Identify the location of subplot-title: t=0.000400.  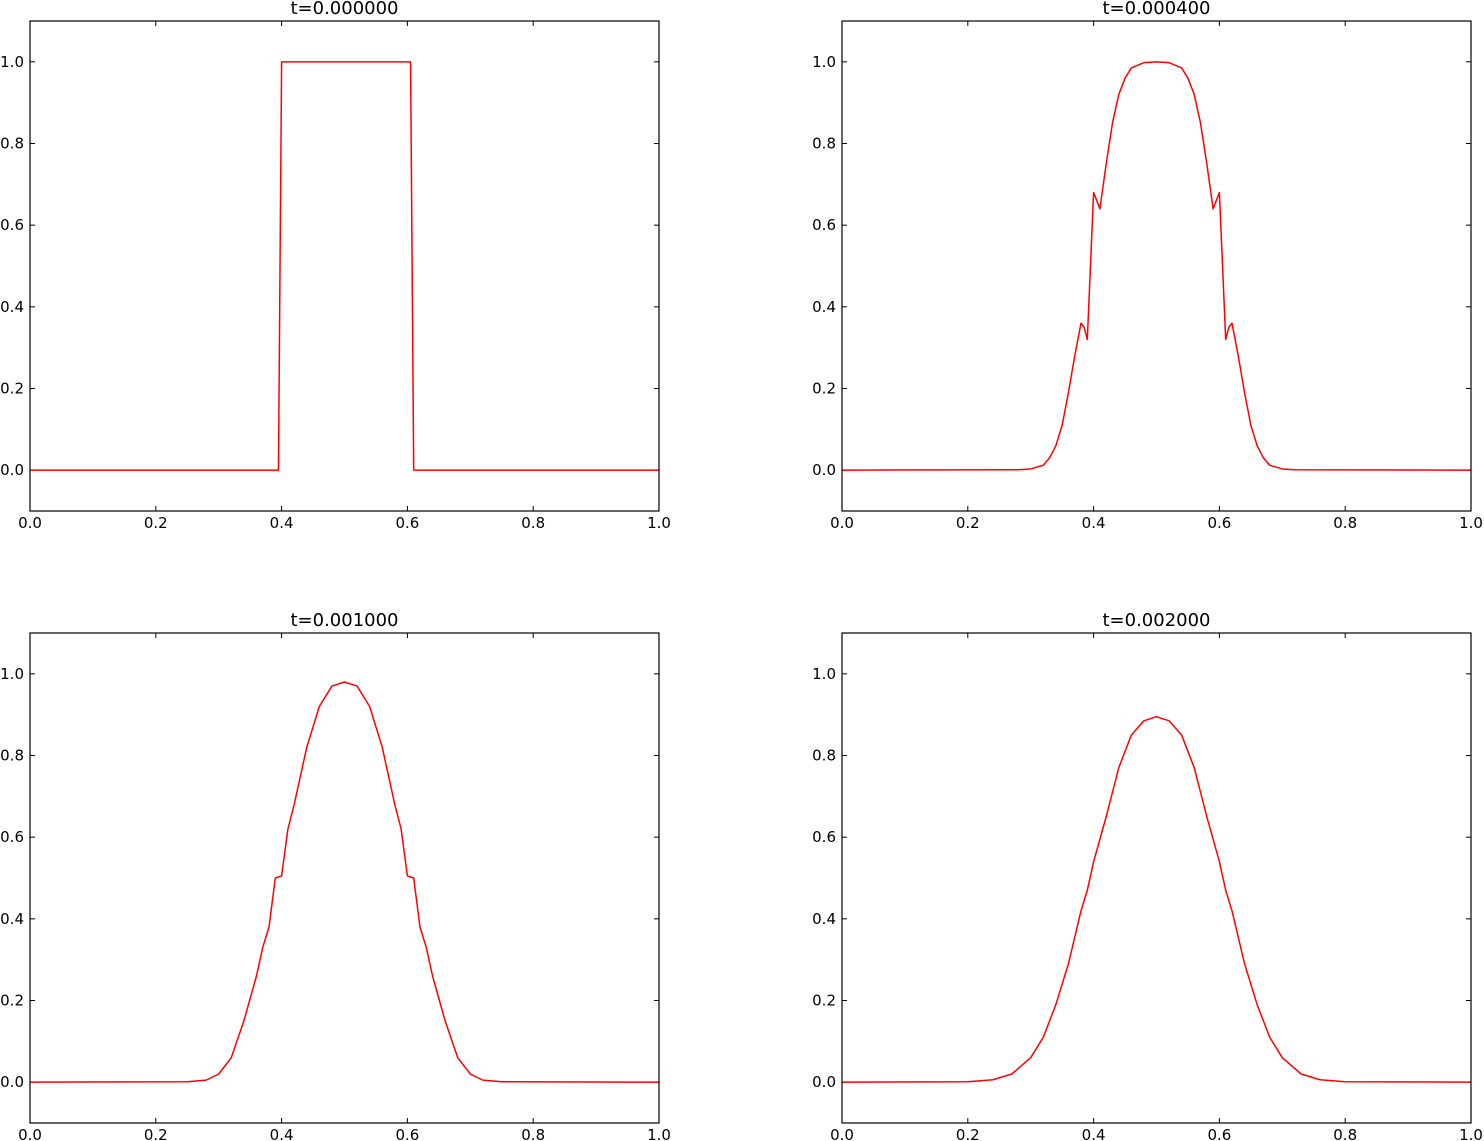
(1156, 9).